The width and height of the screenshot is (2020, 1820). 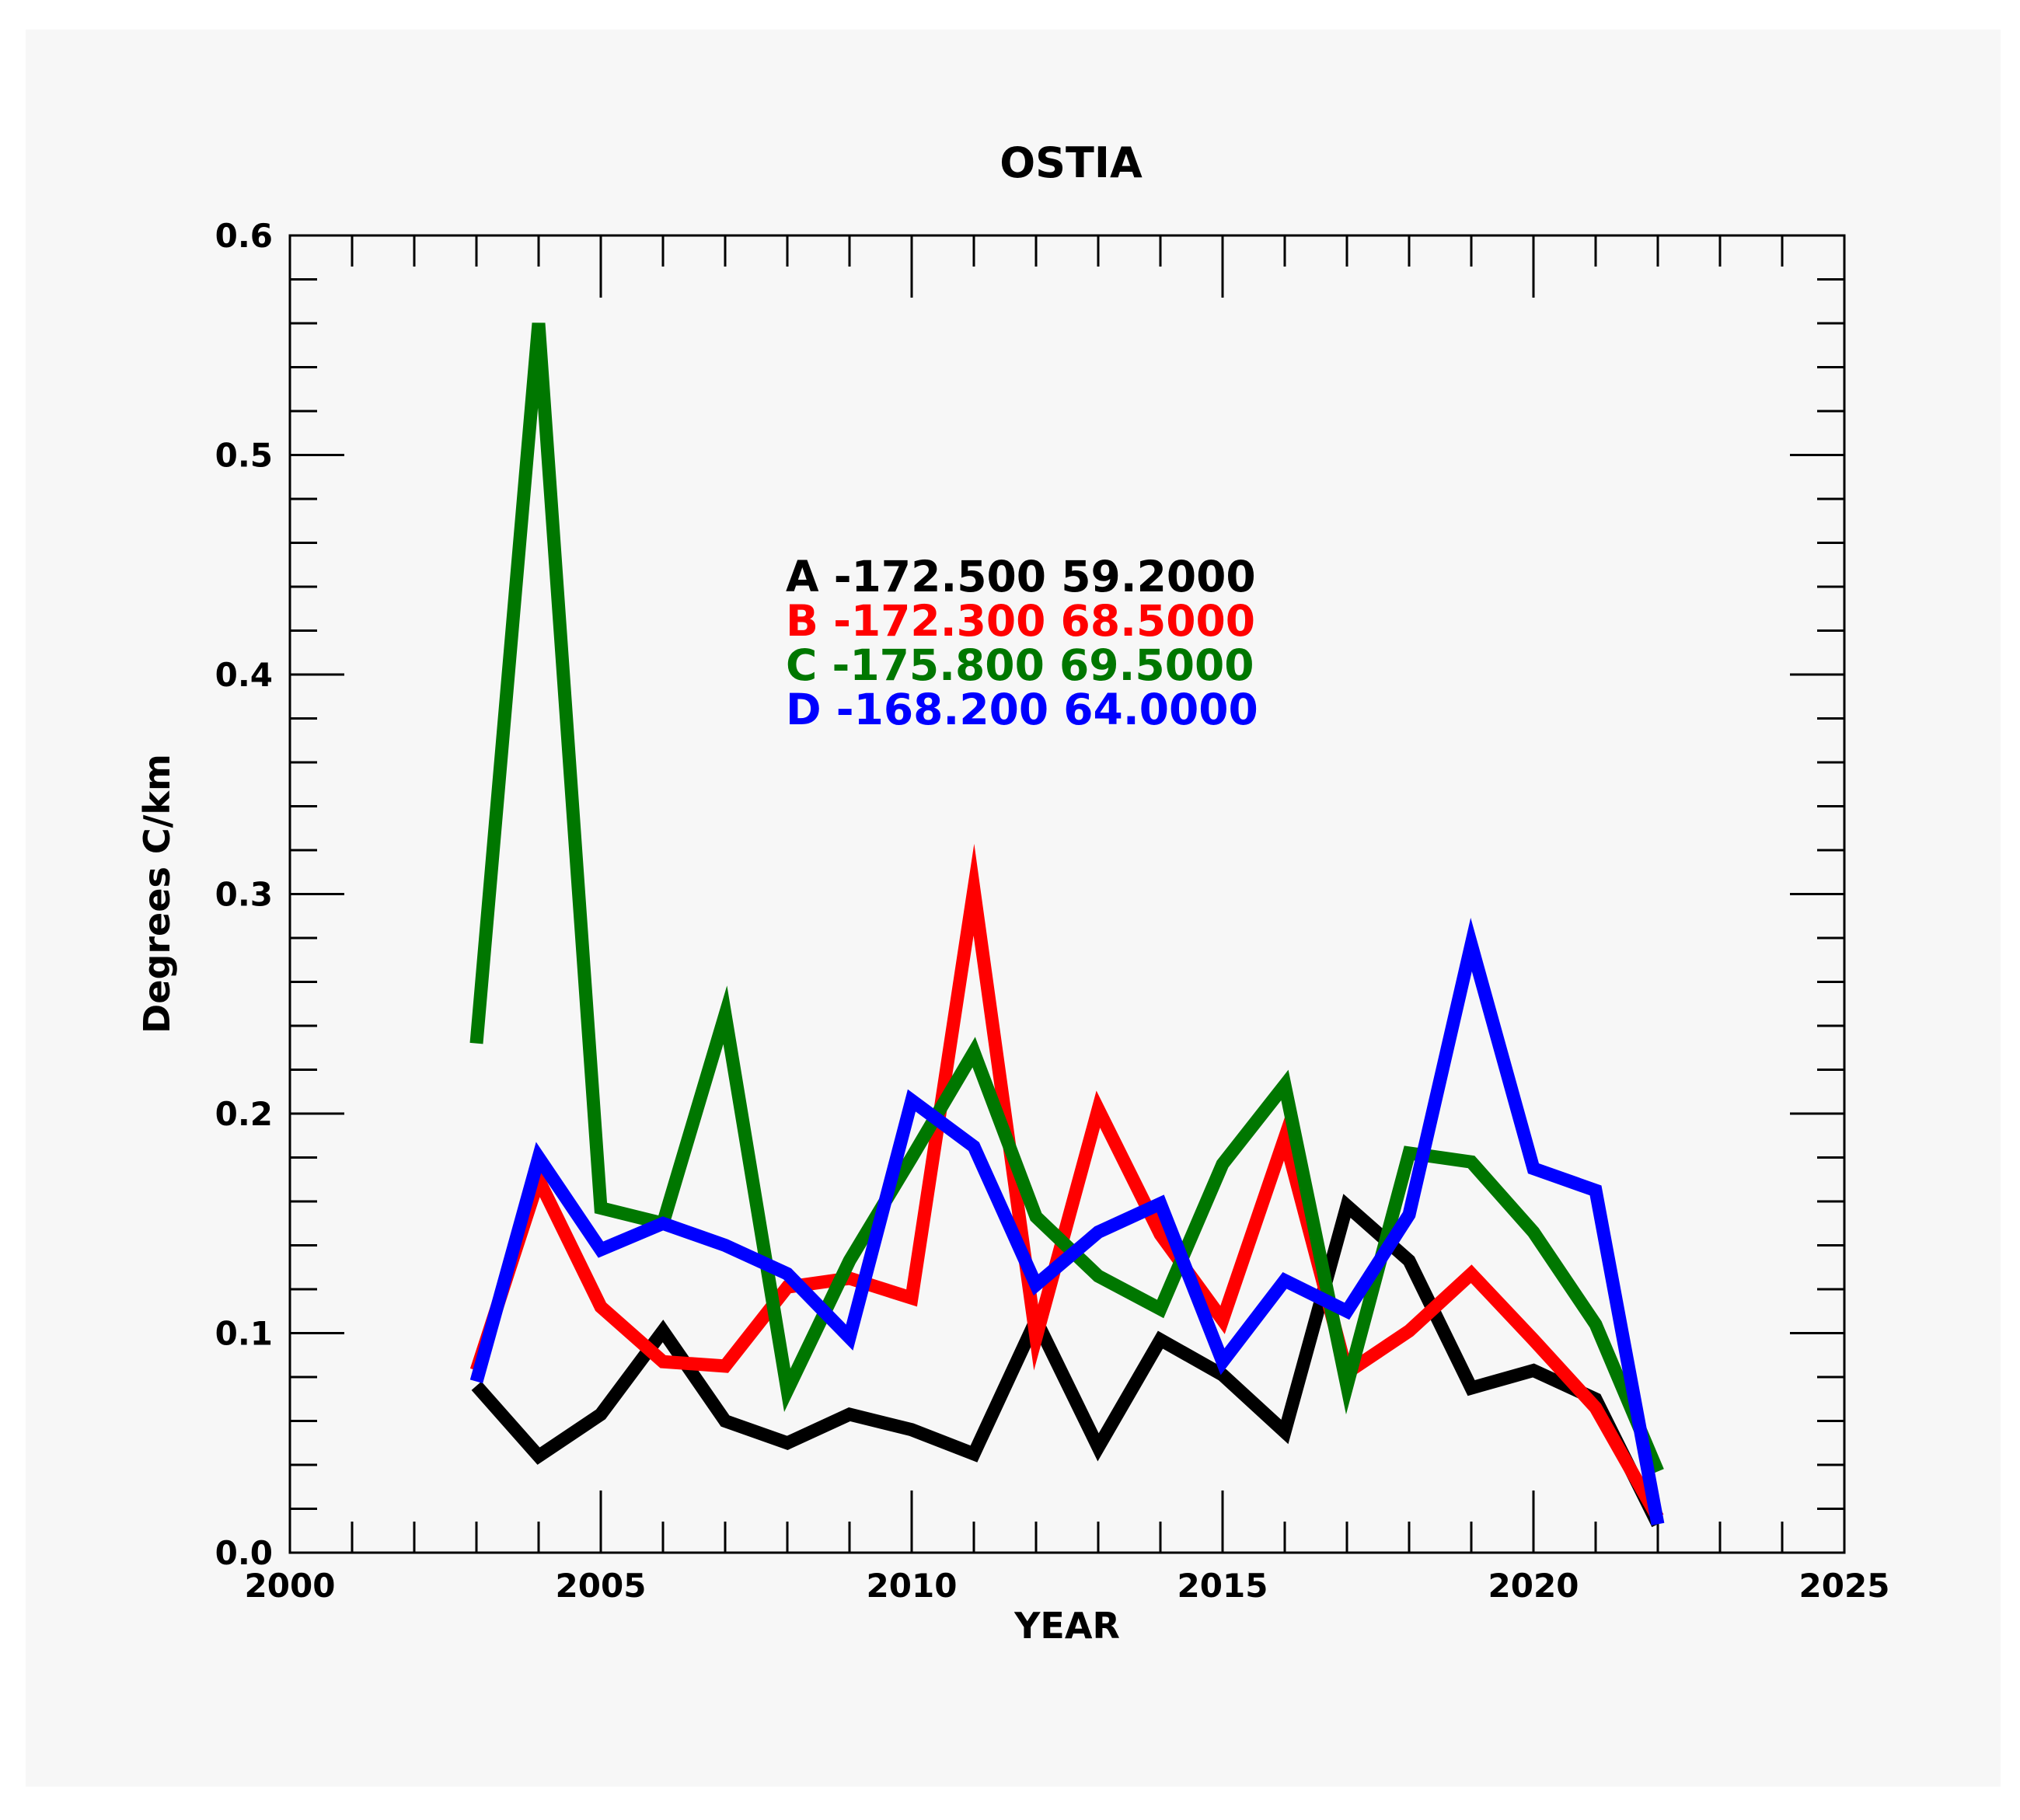 I want to click on legend-entry-d: D -168.200 64.0000, so click(x=1022, y=709).